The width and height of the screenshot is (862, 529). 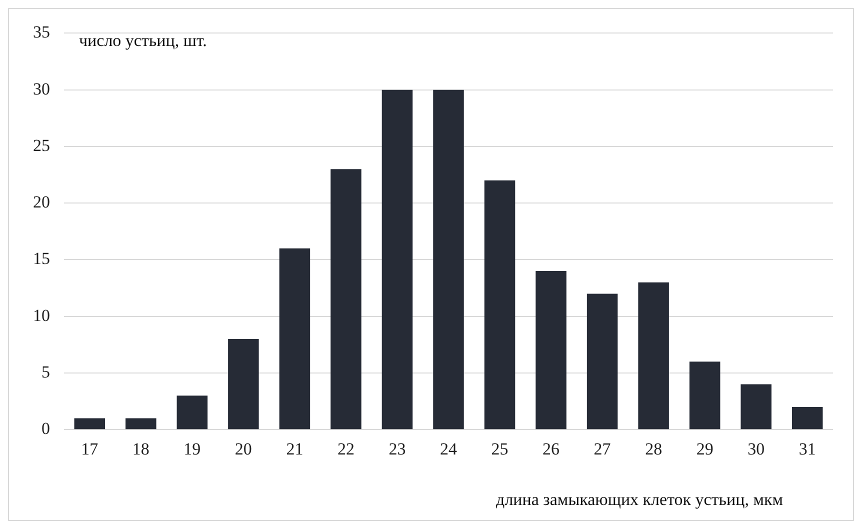 I want to click on y-tick-label: 30, so click(x=41, y=88).